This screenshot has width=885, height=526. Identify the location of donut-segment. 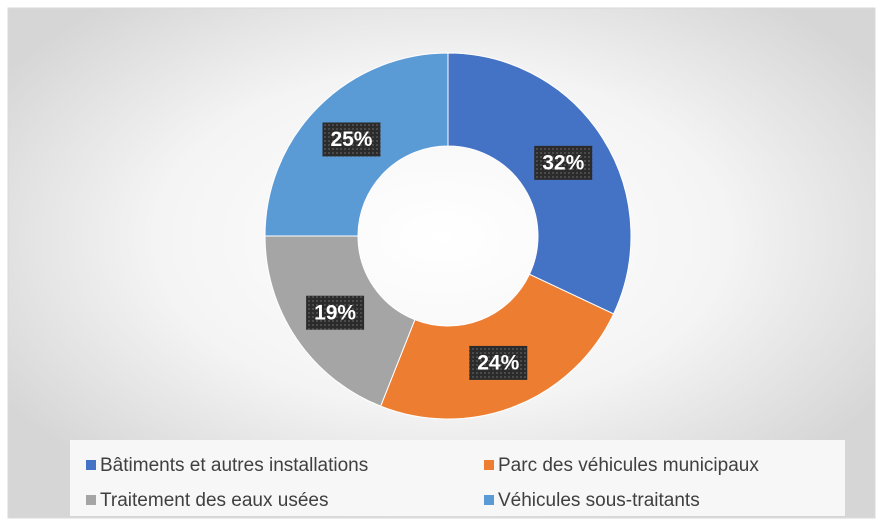
(539, 183).